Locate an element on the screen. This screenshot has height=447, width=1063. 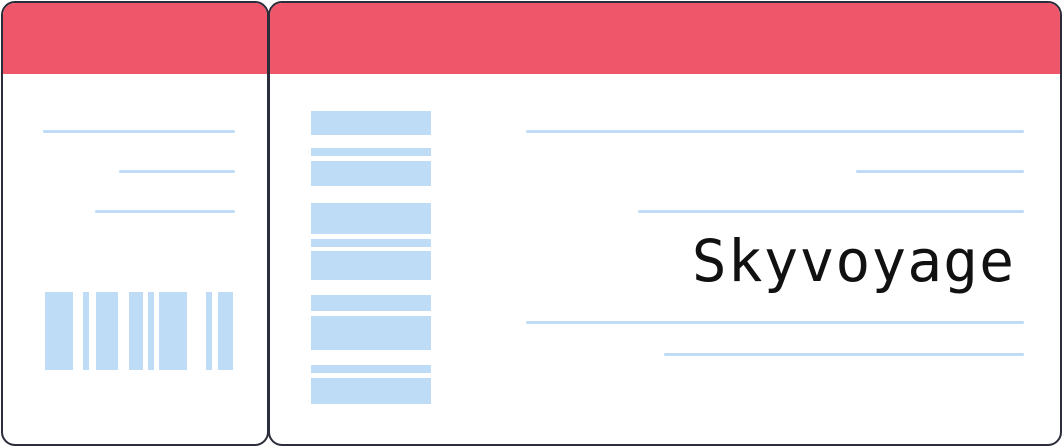
ticket-header is located at coordinates (665, 38).